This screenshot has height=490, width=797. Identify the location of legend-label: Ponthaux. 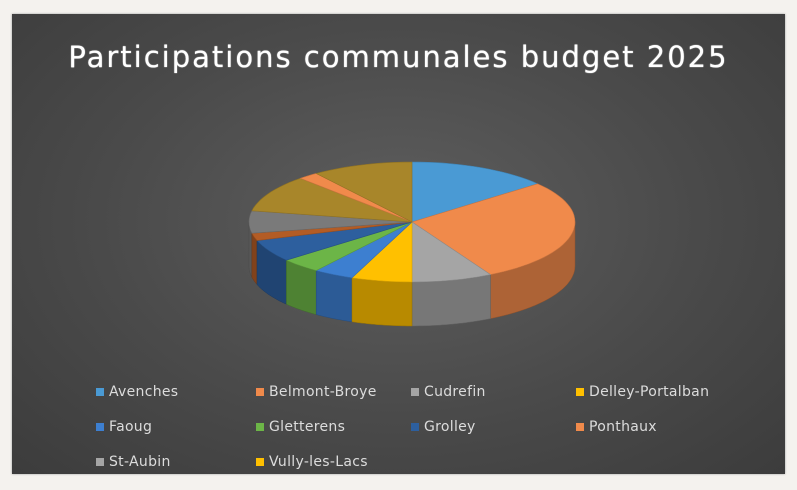
(623, 427).